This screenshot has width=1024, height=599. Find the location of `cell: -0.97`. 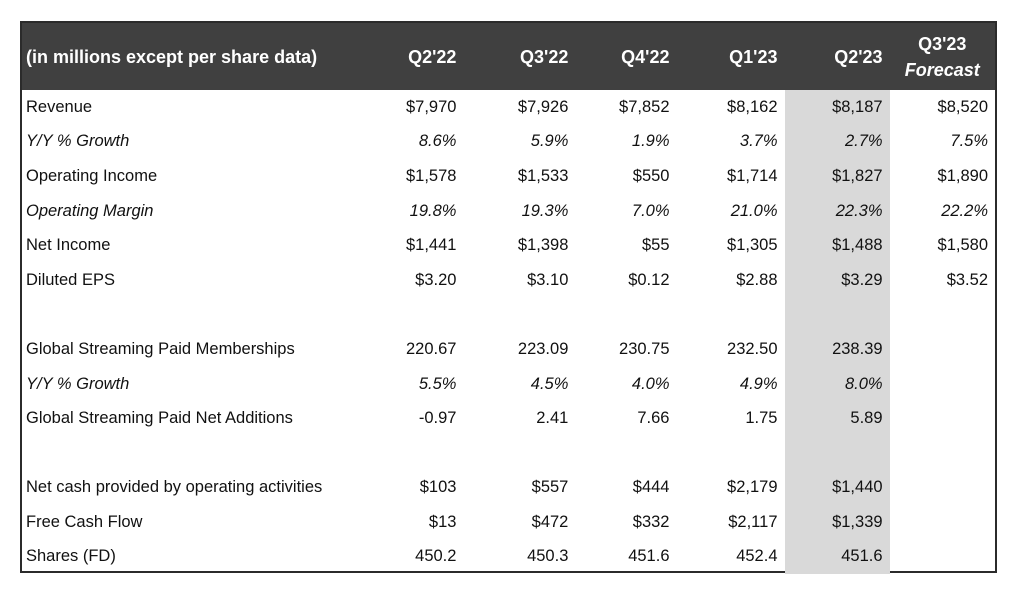

cell: -0.97 is located at coordinates (437, 418).